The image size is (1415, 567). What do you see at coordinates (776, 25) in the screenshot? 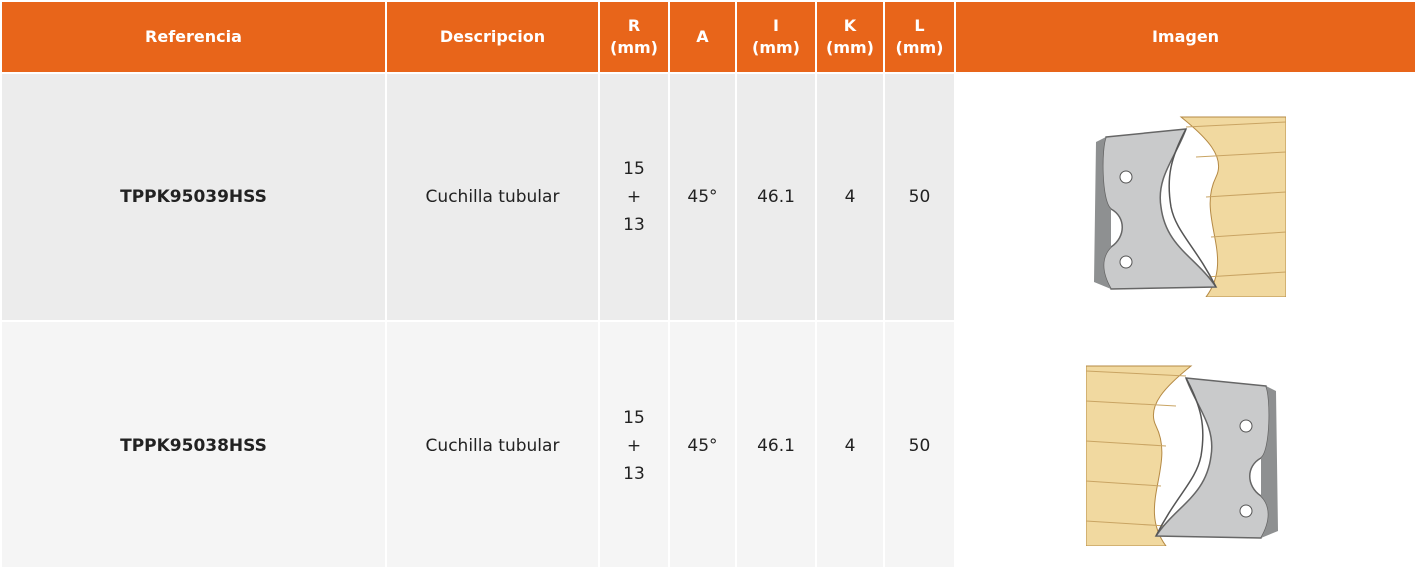
I see `cell-line: I` at bounding box center [776, 25].